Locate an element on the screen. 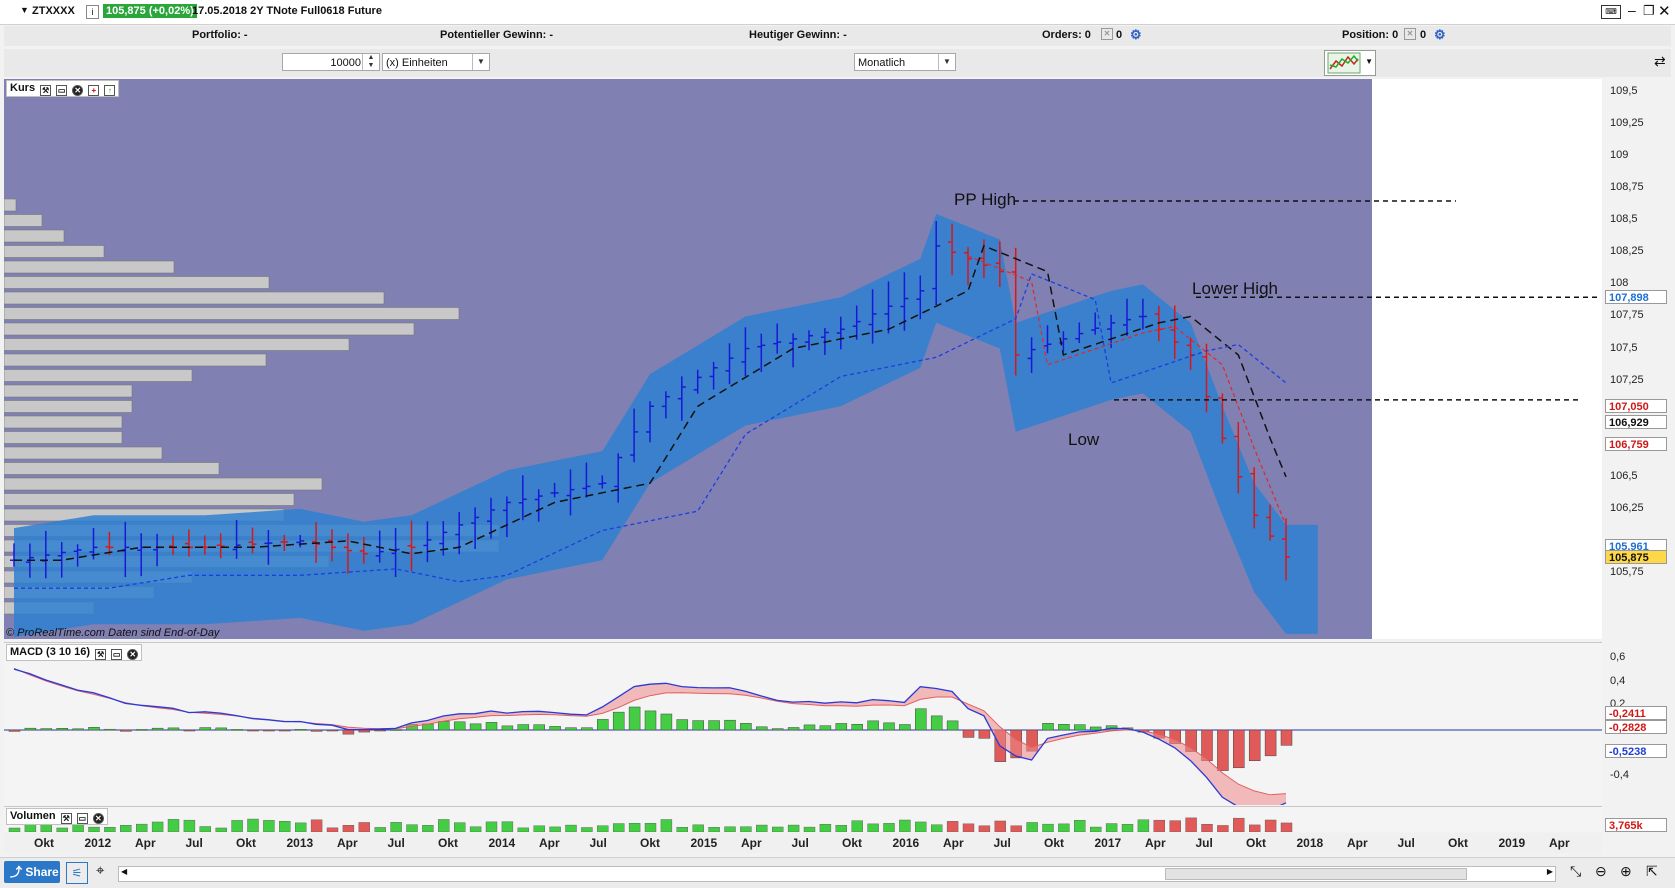  x-axis-tick: Apr is located at coordinates (751, 843).